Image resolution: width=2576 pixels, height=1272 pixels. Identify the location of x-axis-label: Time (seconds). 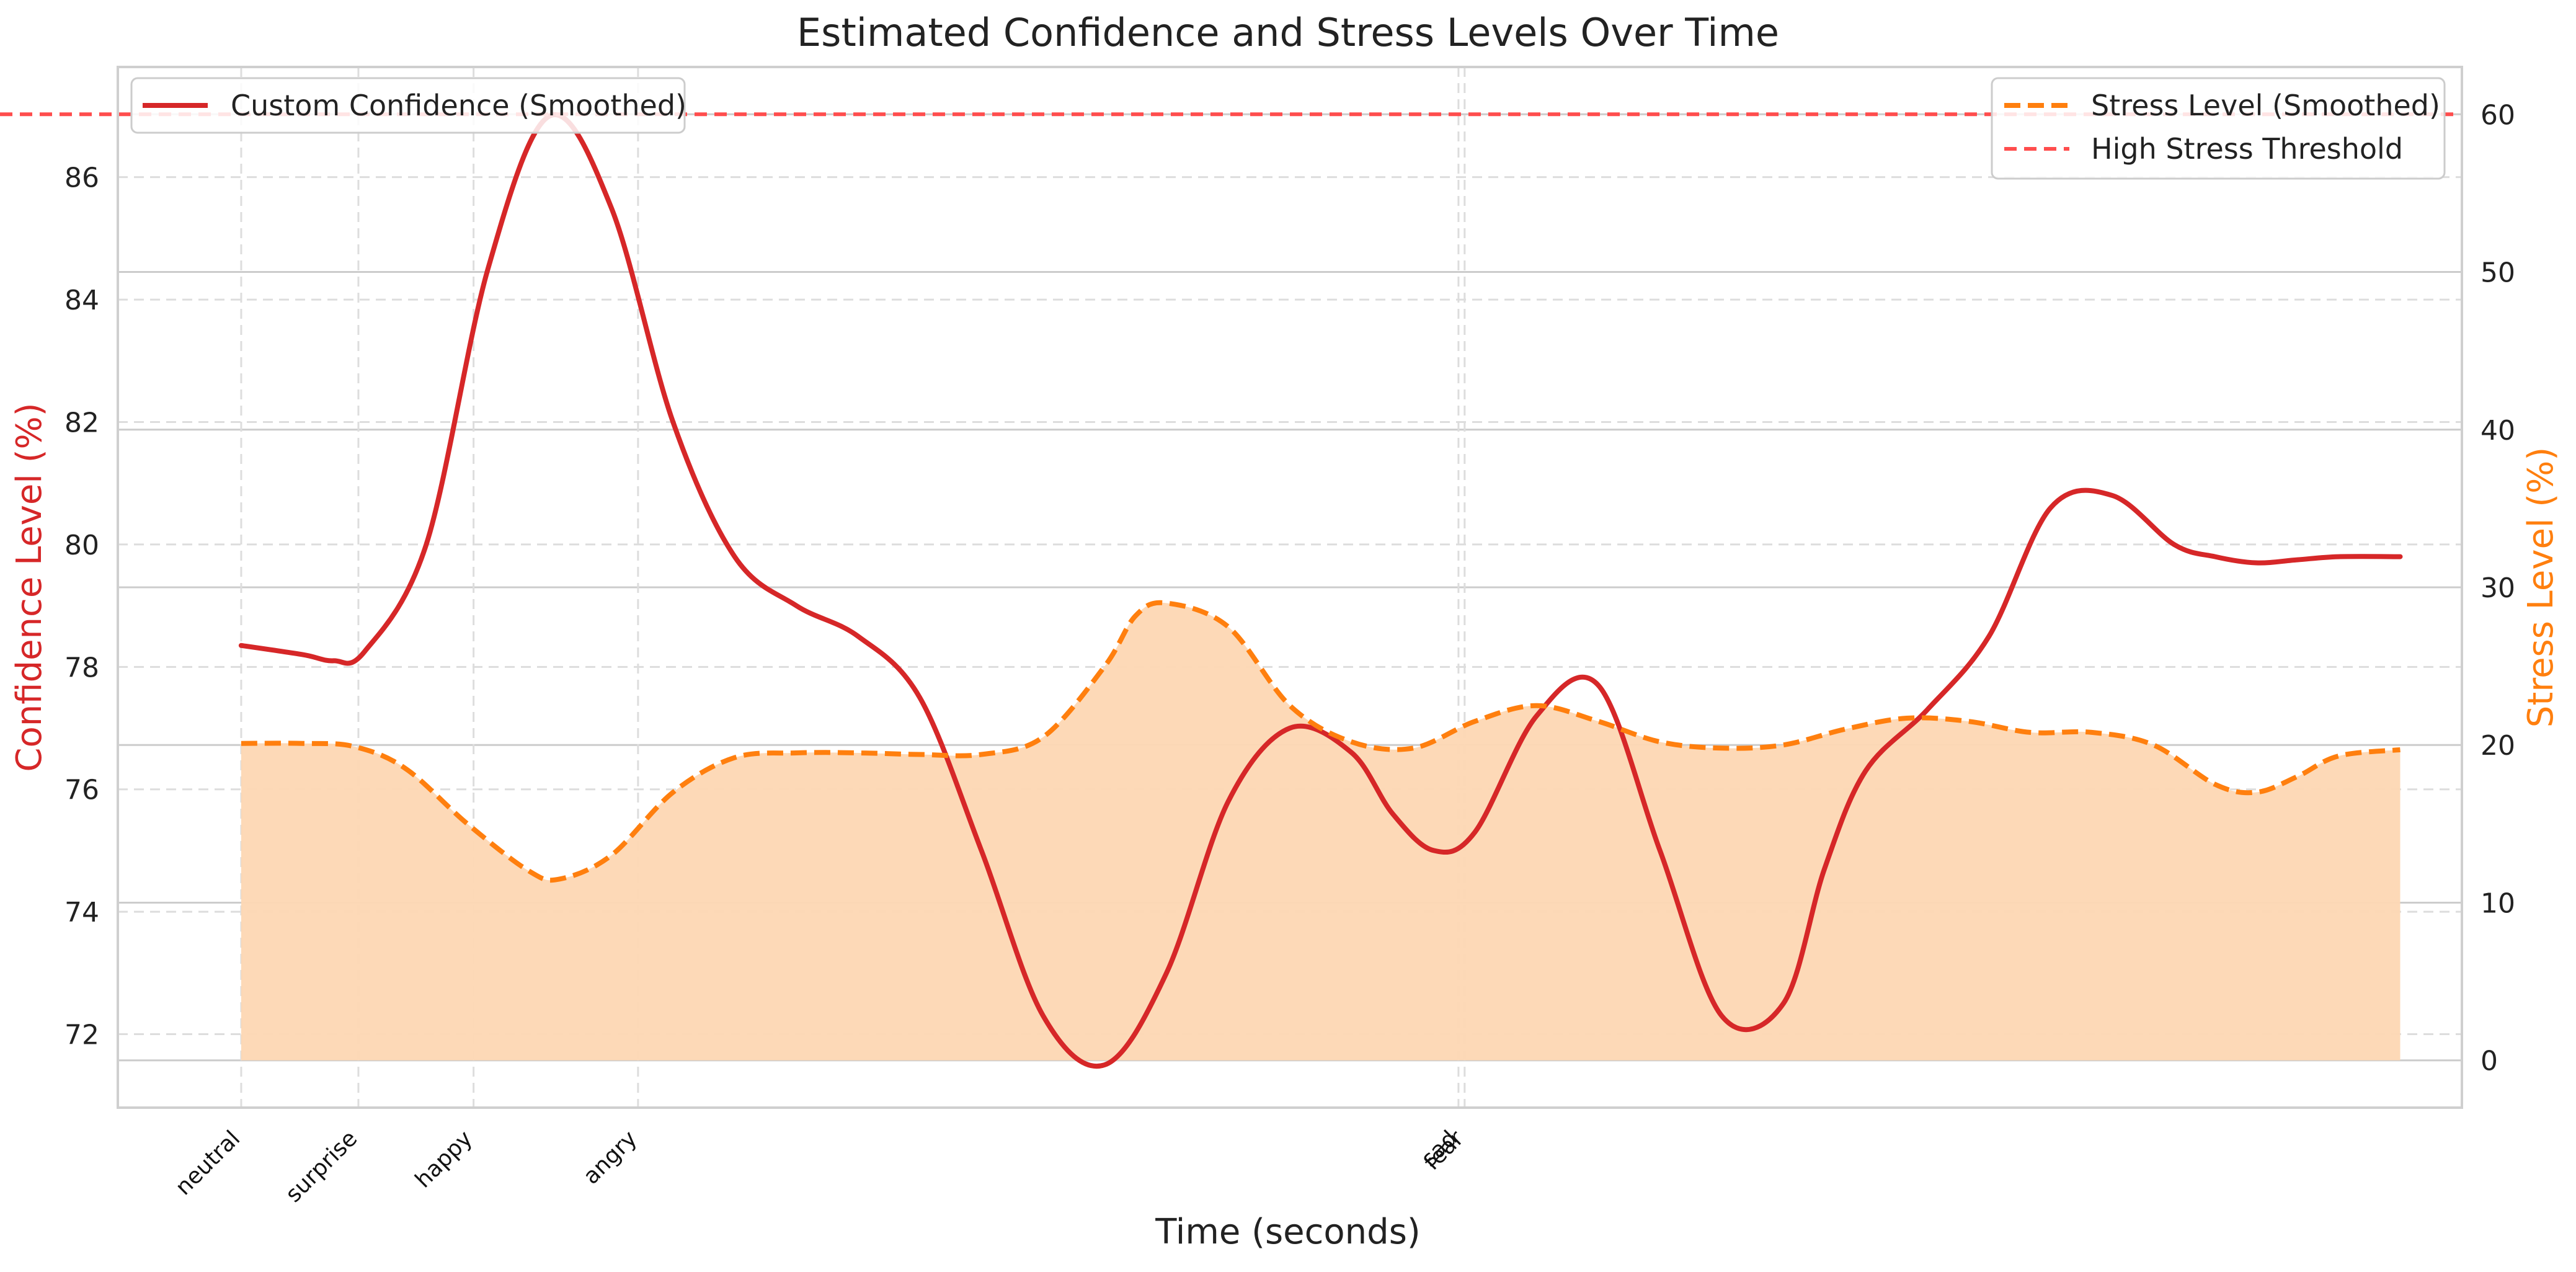
(1288, 1232).